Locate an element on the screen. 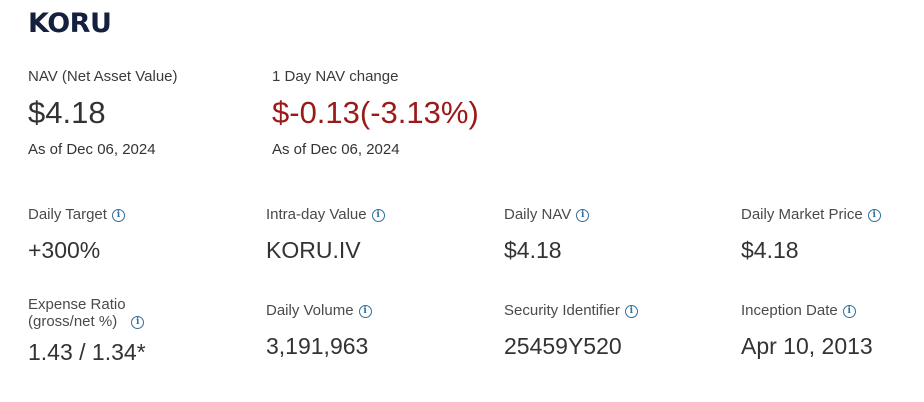  nav-as-of: As of Dec 06, 2024 is located at coordinates (92, 149).